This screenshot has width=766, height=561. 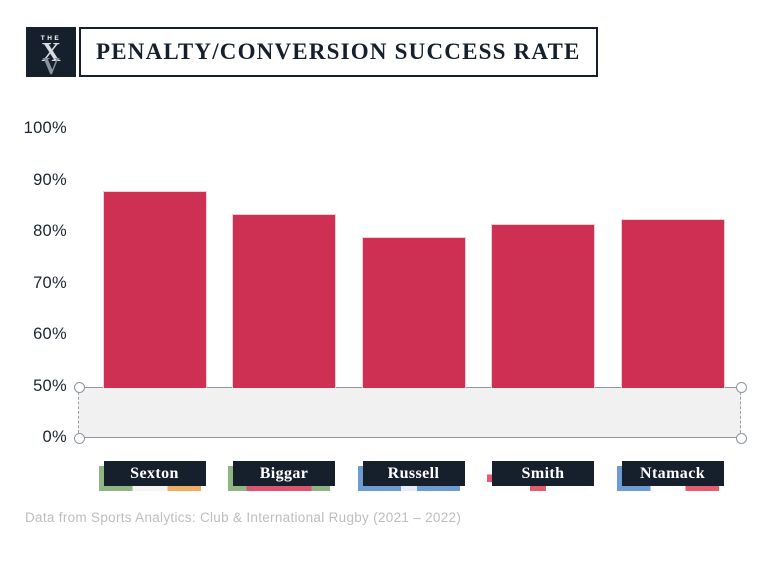 I want to click on y-tick-label: 80%, so click(x=50, y=231).